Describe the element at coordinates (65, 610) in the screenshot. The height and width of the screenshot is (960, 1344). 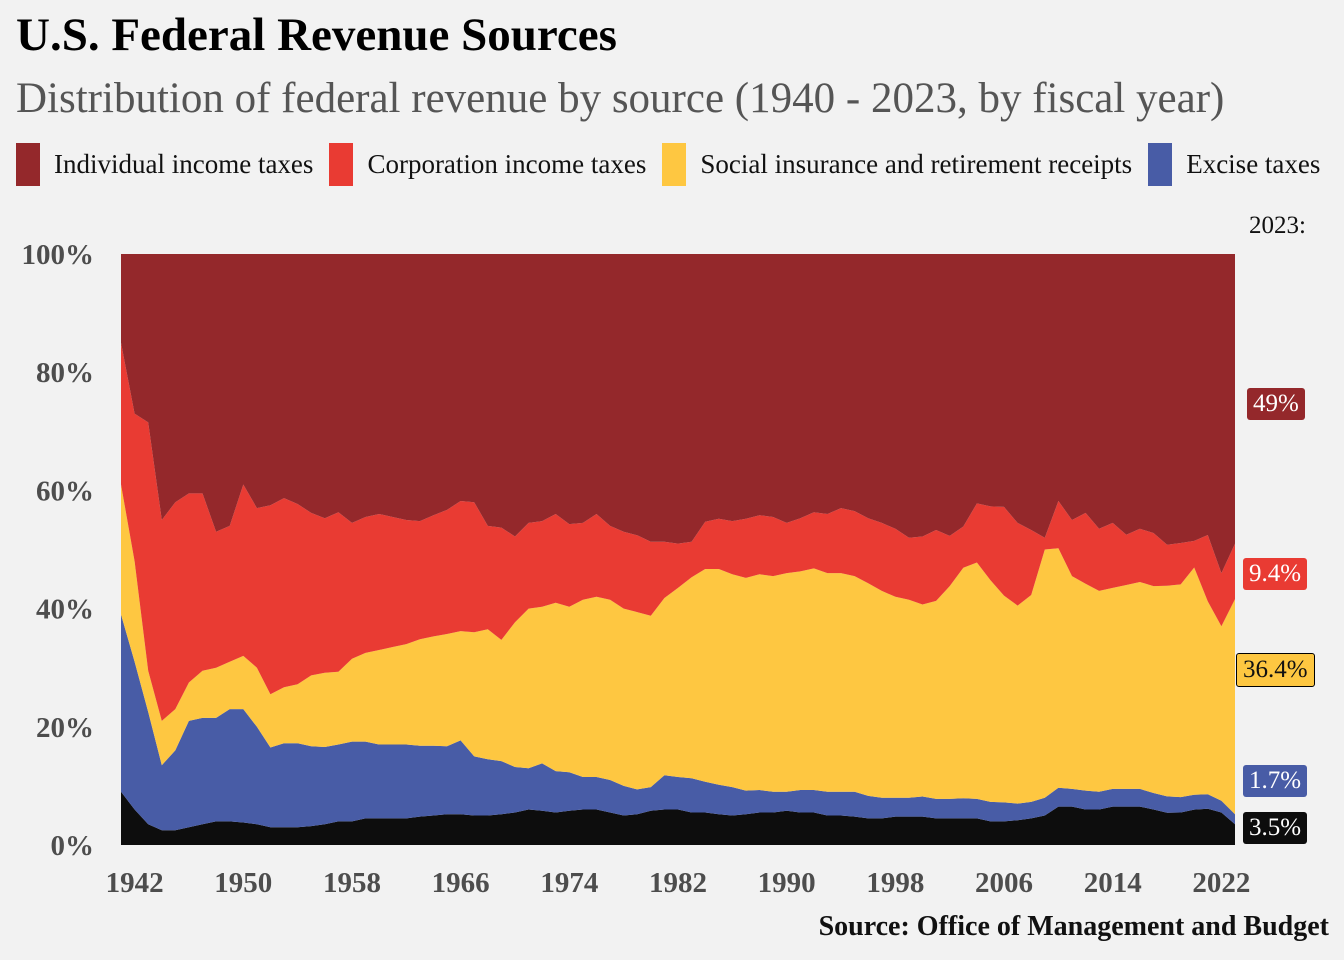
I see `y-tick-label: 40%` at that location.